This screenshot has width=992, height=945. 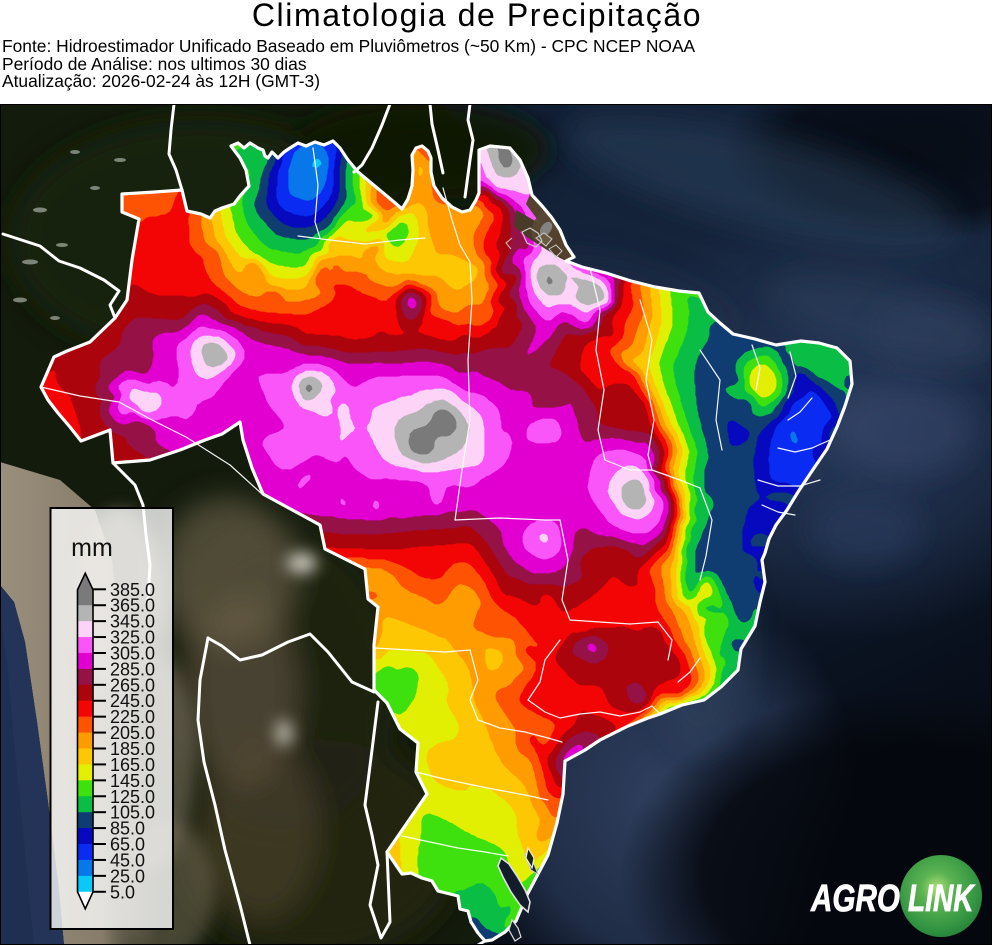 I want to click on svg-text: 45.0, so click(x=127, y=860).